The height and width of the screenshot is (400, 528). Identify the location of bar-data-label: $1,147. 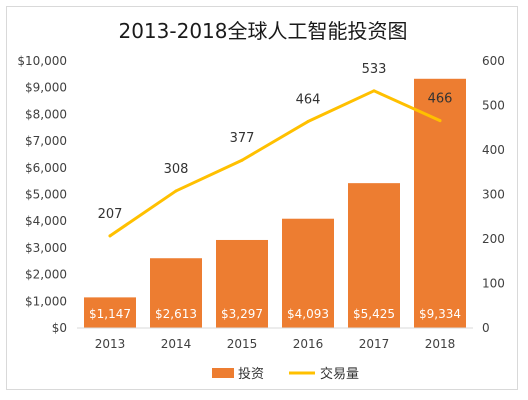
(110, 314).